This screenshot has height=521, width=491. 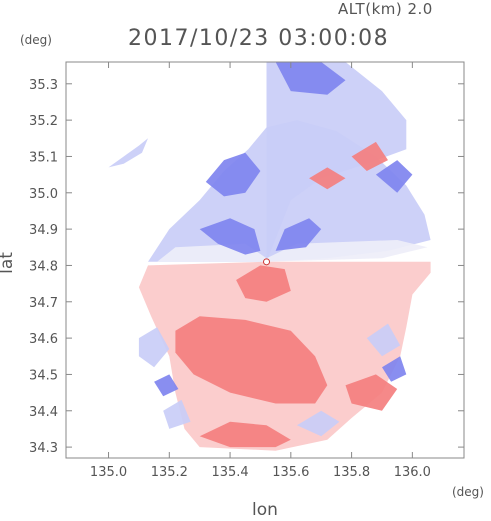 I want to click on y-tick-label: 34.4, so click(x=43, y=412).